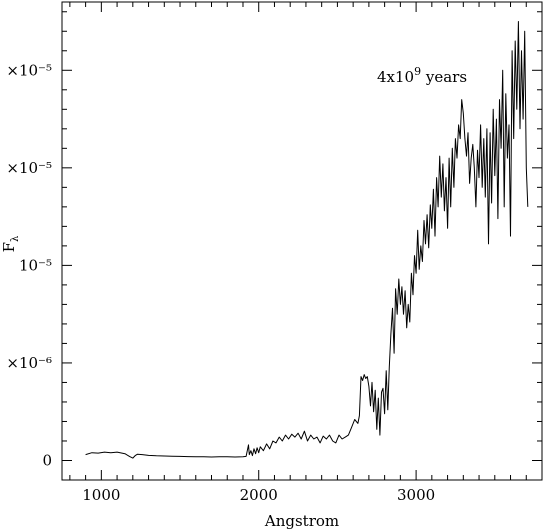 The height and width of the screenshot is (531, 543). I want to click on x-tick-labels: 1000 2000 3000, so click(258, 495).